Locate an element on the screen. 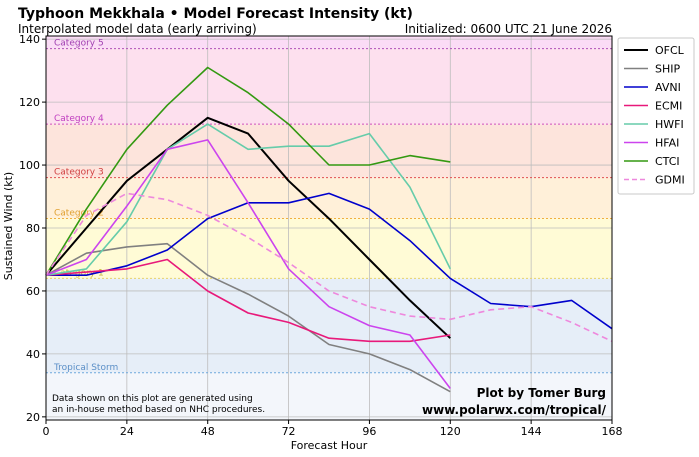 Image resolution: width=699 pixels, height=457 pixels. band-label-4: Category 4 is located at coordinates (79, 119).